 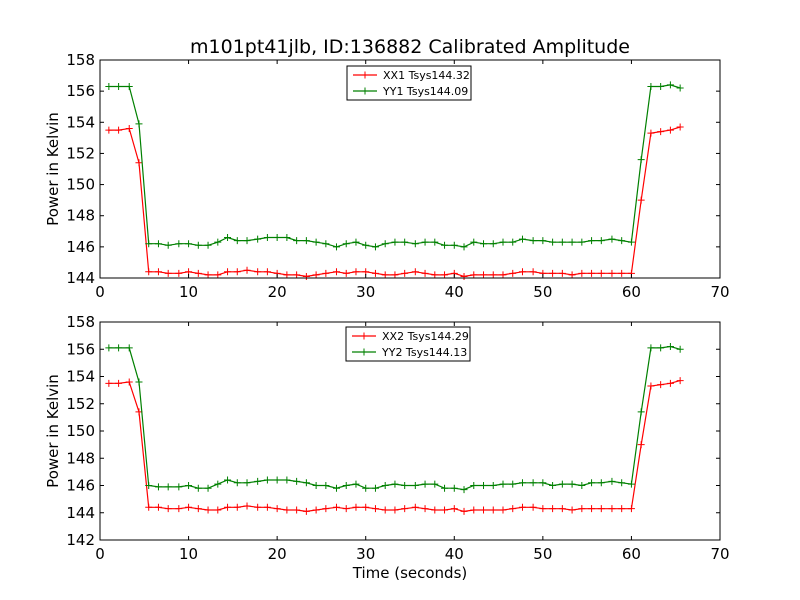 I want to click on top-legend: XX1 Tsys144.32 YY1 Tsys144.09, so click(x=409, y=83).